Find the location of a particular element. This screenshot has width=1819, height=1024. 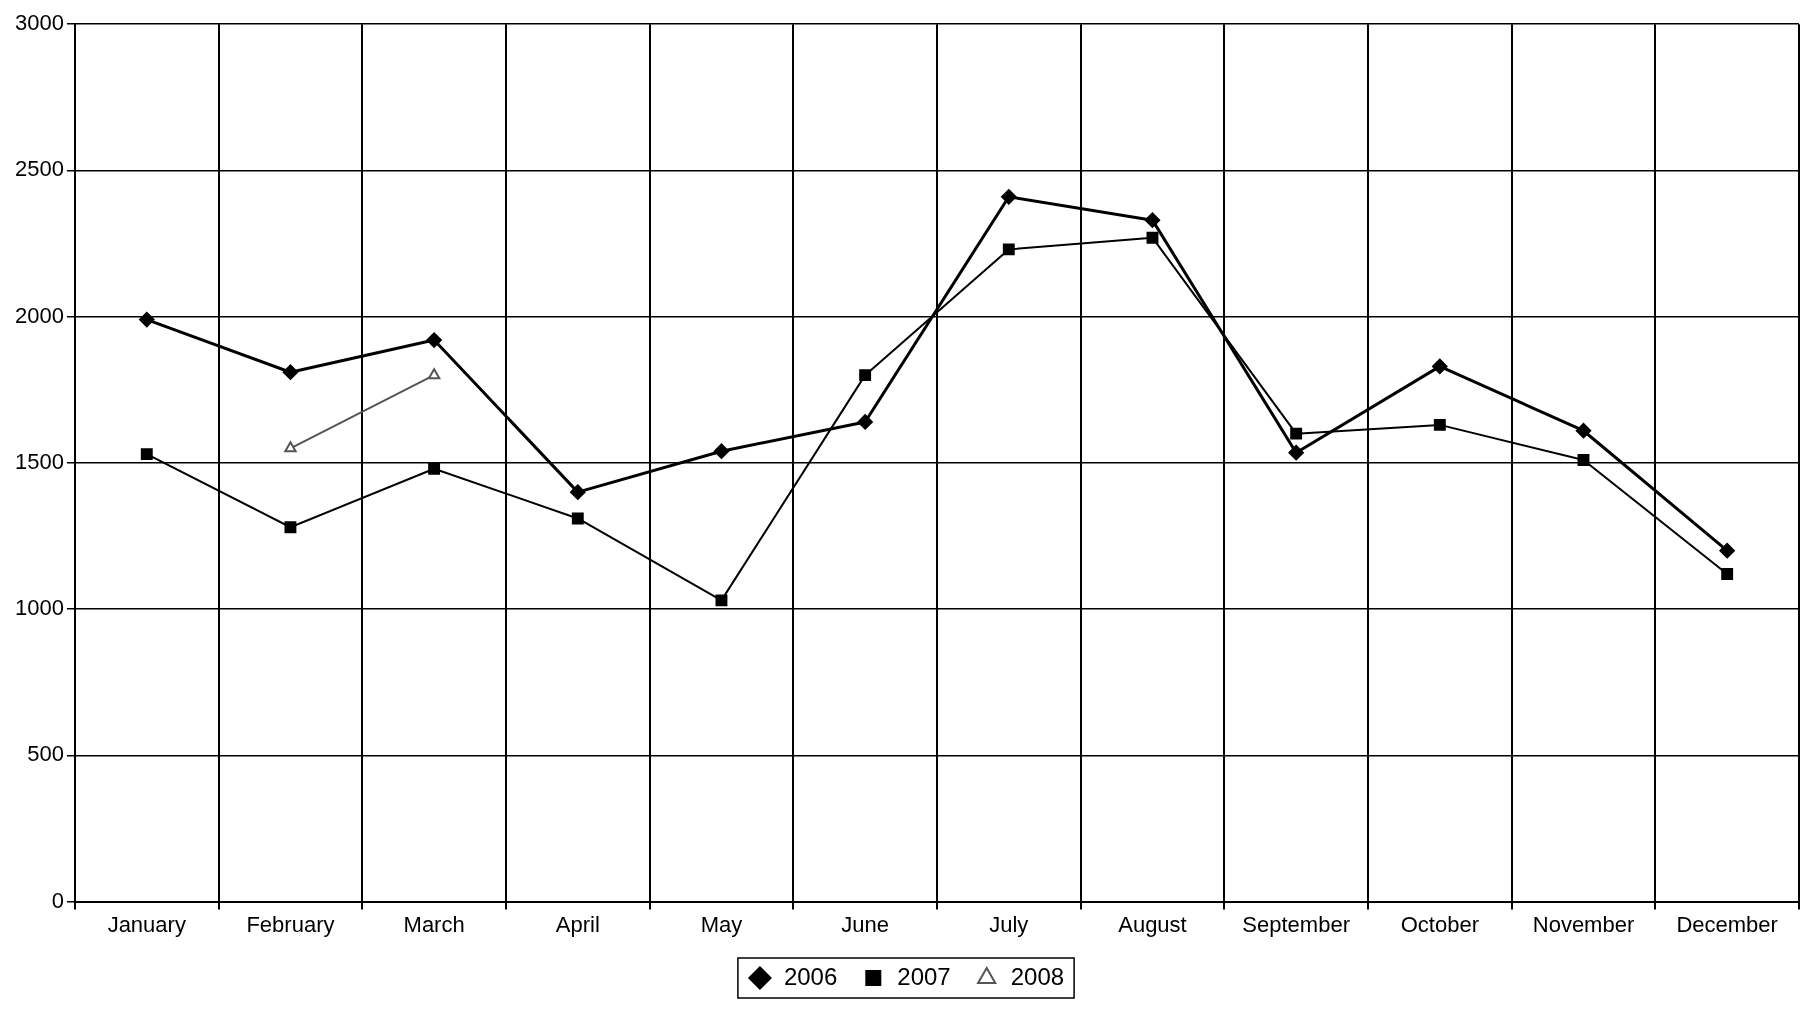

x-tick-label: January is located at coordinates (146, 924).